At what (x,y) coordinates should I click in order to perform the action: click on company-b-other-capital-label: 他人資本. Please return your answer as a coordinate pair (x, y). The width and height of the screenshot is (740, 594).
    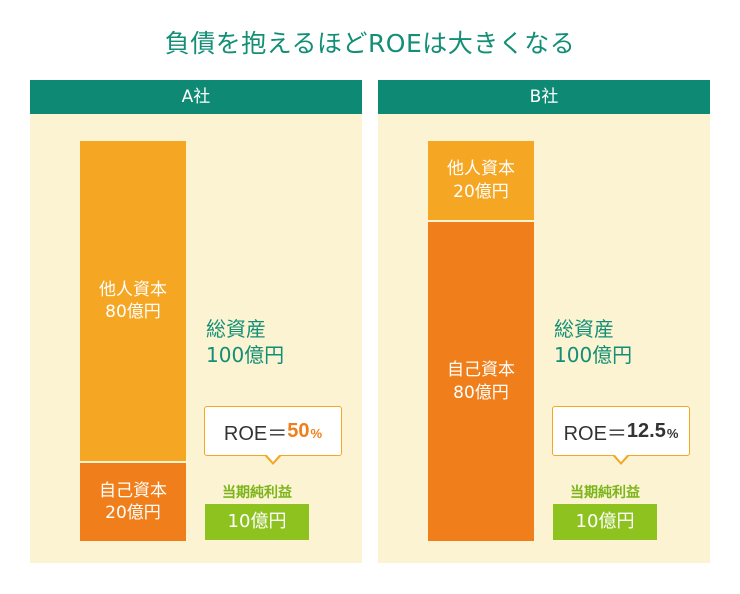
    Looking at the image, I should click on (481, 169).